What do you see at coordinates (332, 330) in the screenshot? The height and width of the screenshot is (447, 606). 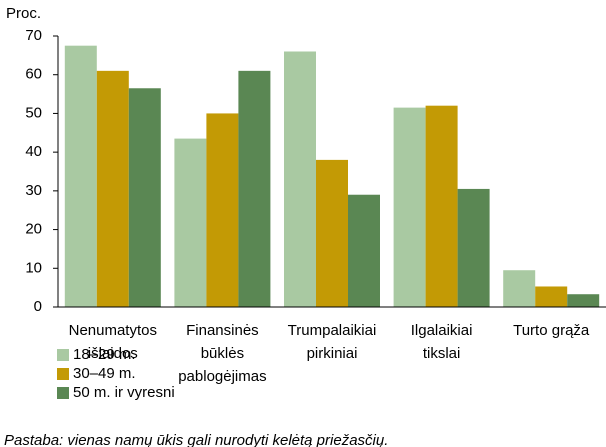 I see `x-tick-label: Trumpalaikiai` at bounding box center [332, 330].